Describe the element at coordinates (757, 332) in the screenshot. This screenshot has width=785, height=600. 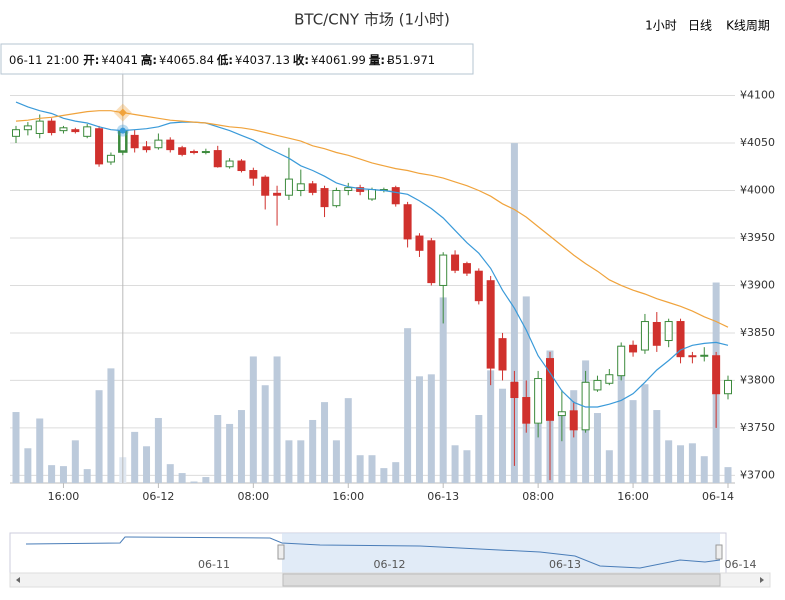
I see `y-tick-label: ¥3850` at that location.